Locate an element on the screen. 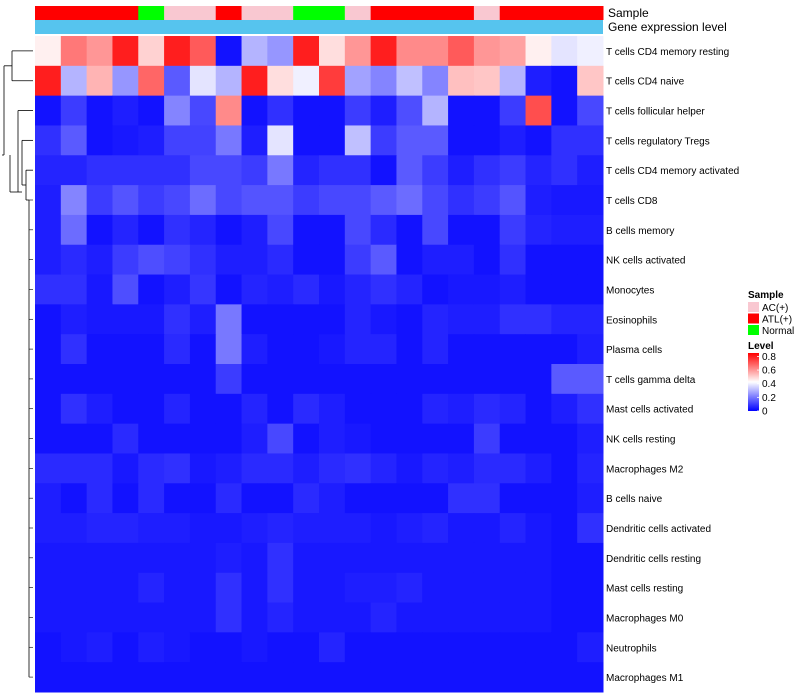 This screenshot has width=800, height=700. legend-level-tick-label: 0.2 is located at coordinates (769, 398).